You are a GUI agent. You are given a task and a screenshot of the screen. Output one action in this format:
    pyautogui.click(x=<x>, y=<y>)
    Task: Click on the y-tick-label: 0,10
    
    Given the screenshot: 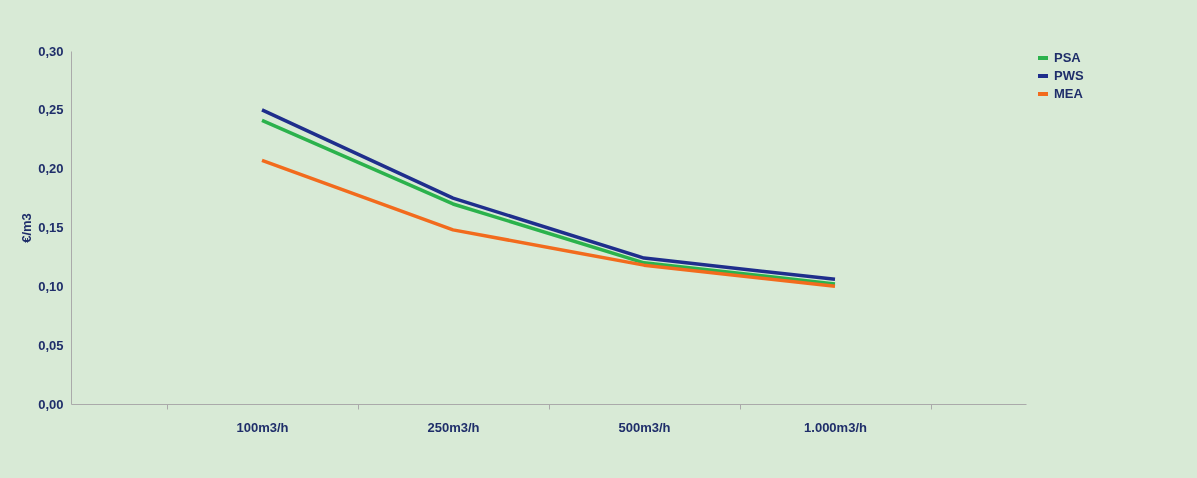 What is the action you would take?
    pyautogui.click(x=51, y=286)
    